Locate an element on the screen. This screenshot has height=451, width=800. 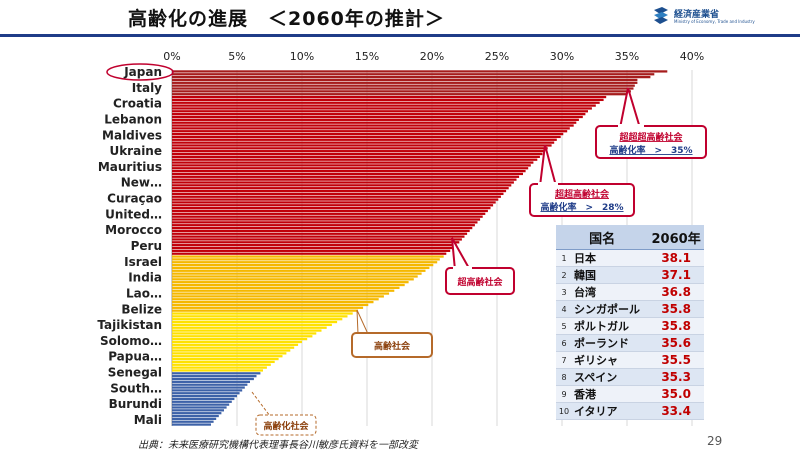
ranking-country: 香港 is located at coordinates (610, 394).